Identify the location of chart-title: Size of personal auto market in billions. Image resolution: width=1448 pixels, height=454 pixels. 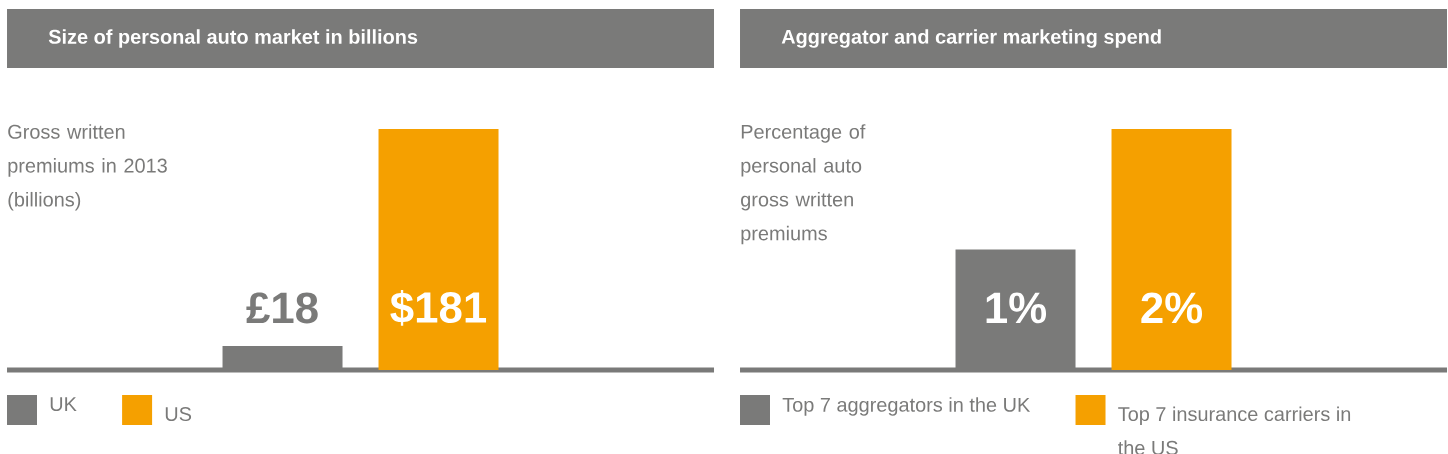
(233, 38).